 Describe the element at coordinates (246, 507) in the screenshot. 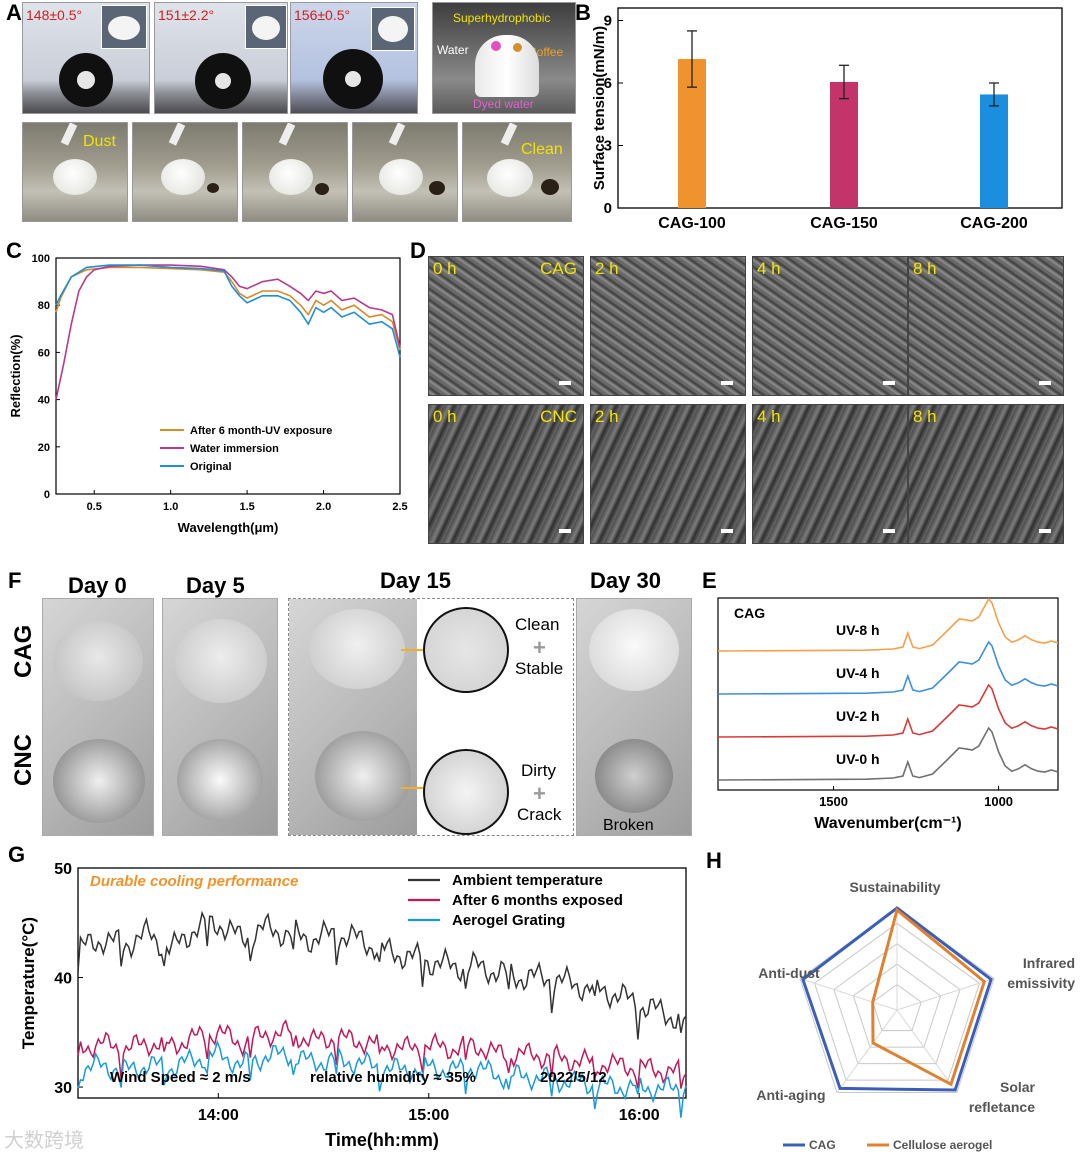

I see `x-tick-label: 1.5` at that location.